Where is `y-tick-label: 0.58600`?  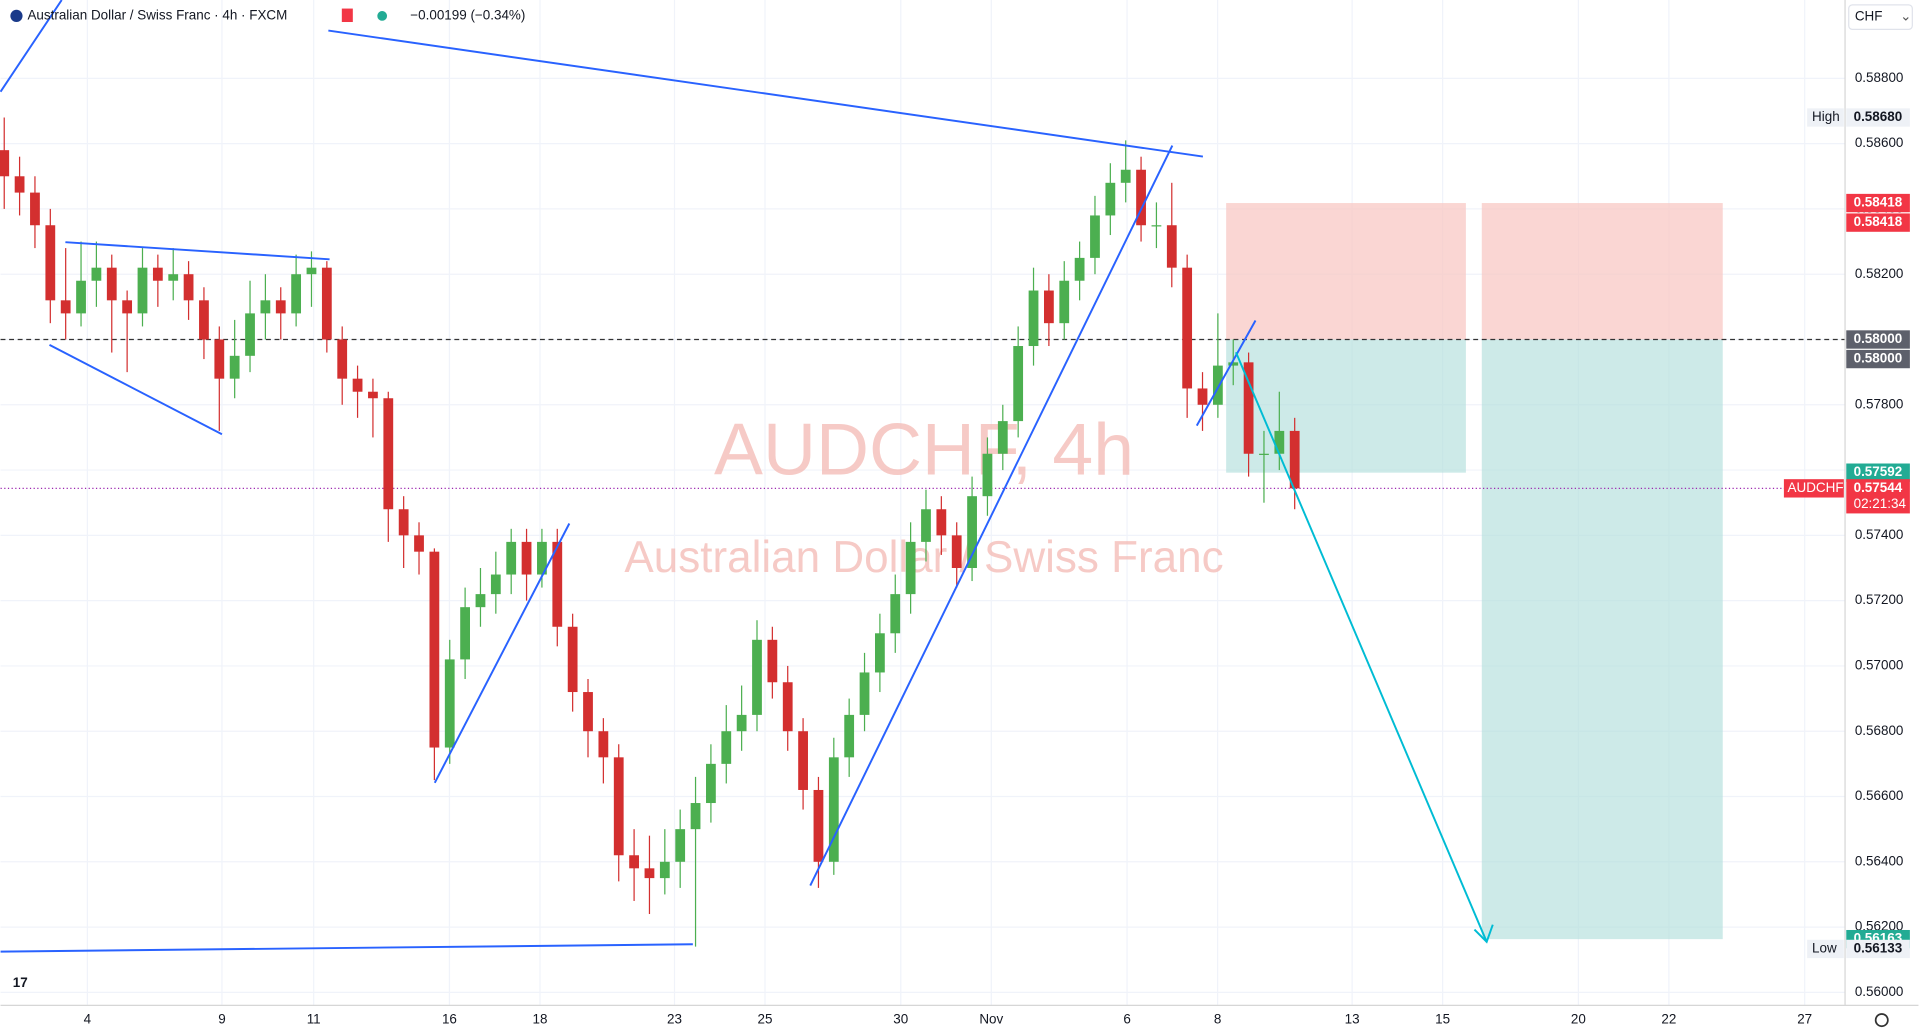
y-tick-label: 0.58600 is located at coordinates (1879, 142).